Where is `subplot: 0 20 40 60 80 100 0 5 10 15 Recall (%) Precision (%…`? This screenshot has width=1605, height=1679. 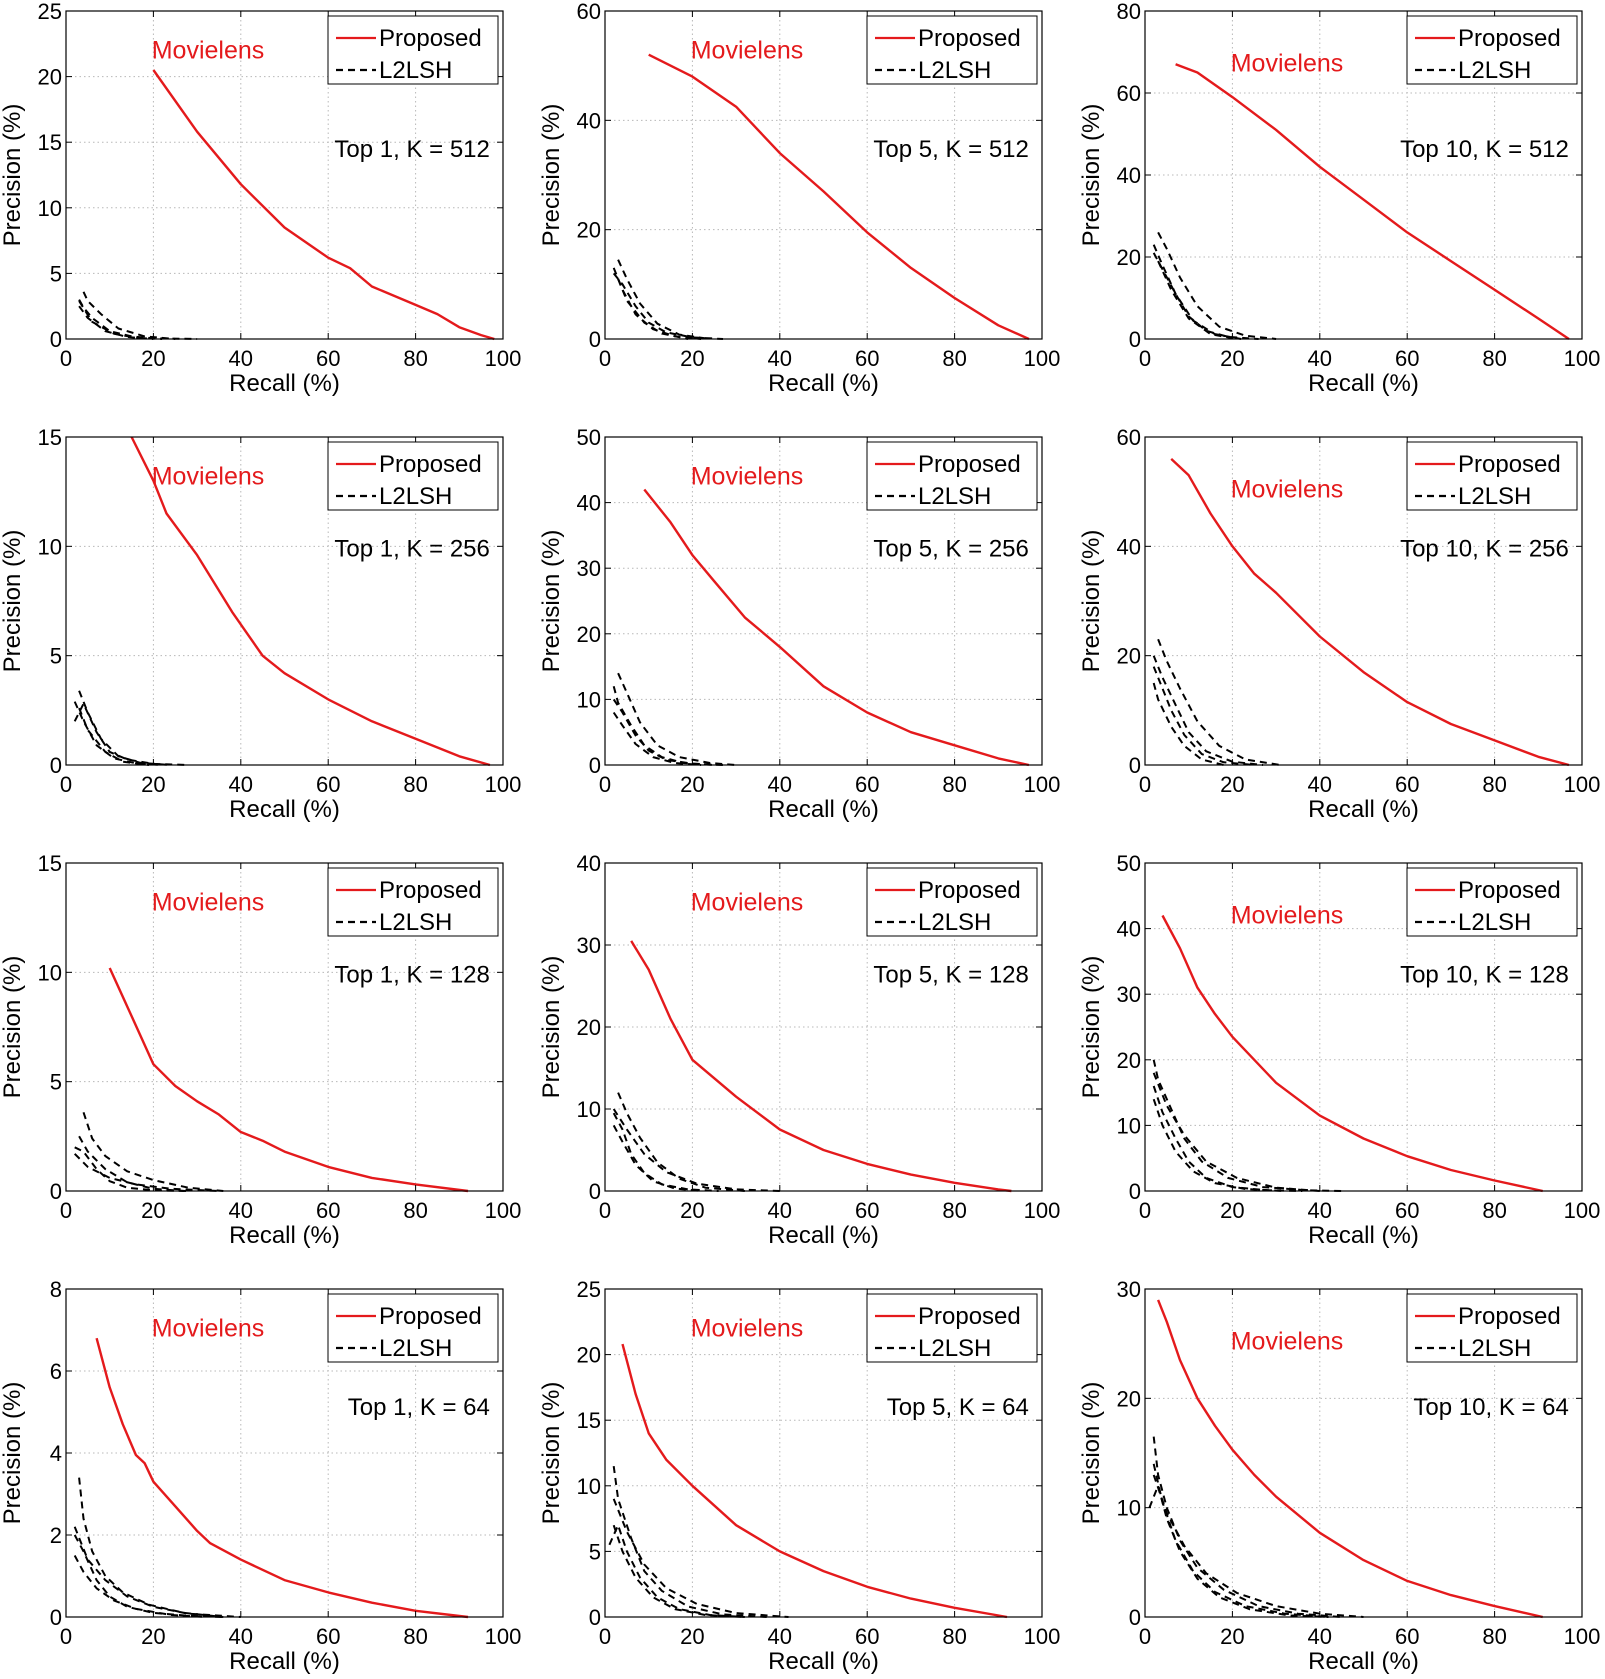 subplot: 0 20 40 60 80 100 0 5 10 15 Recall (%) Precision (%… is located at coordinates (260, 624).